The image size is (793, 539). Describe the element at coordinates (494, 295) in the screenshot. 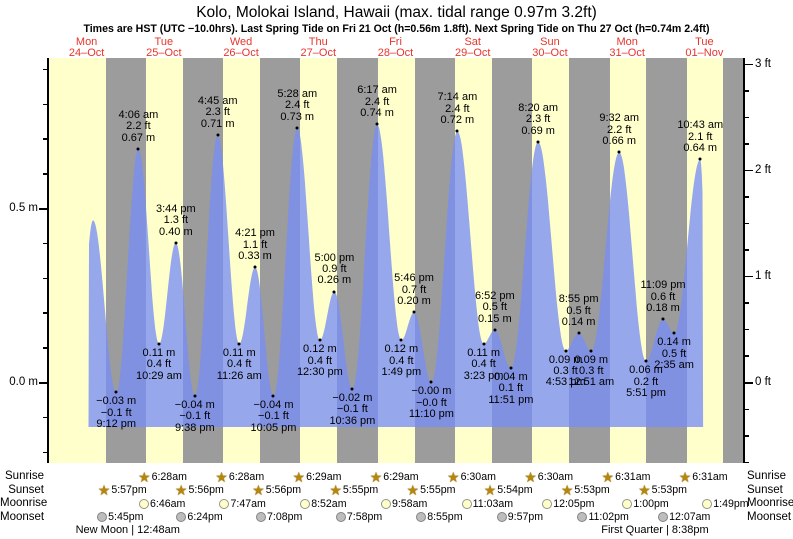

I see `tide-time: 6:52 pm` at that location.